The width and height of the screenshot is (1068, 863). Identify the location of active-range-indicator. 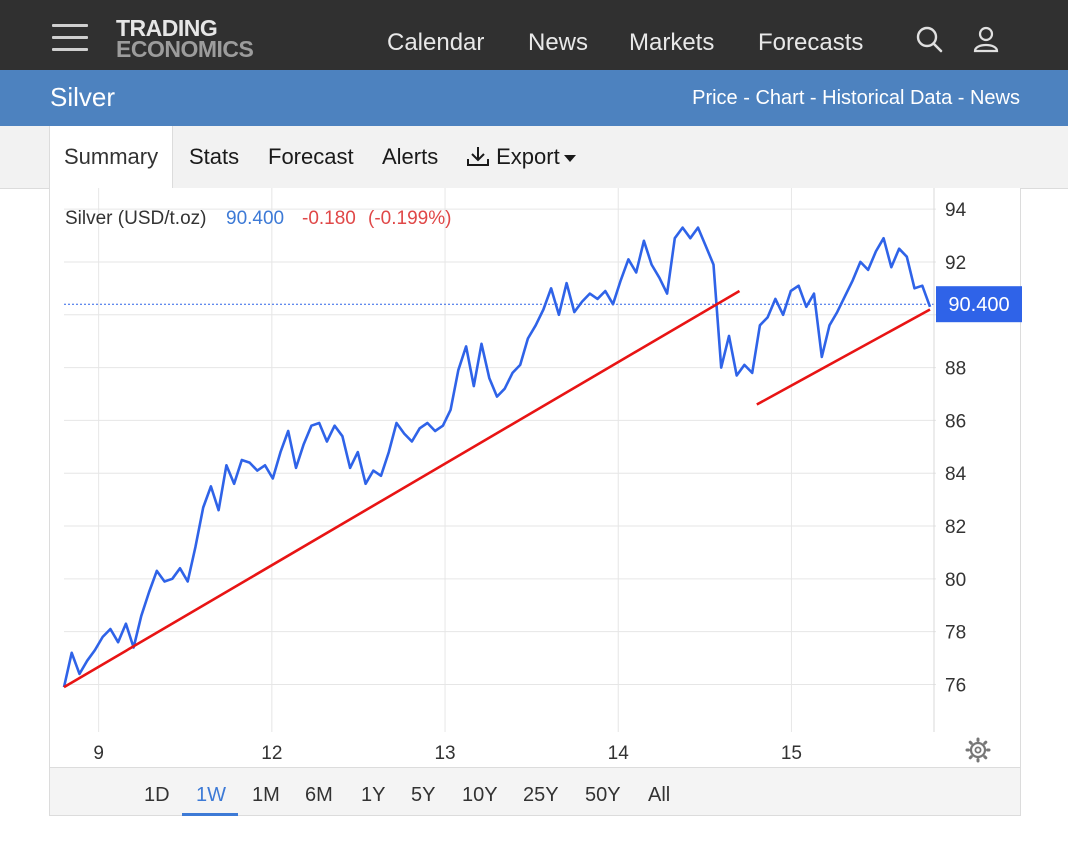
(210, 814).